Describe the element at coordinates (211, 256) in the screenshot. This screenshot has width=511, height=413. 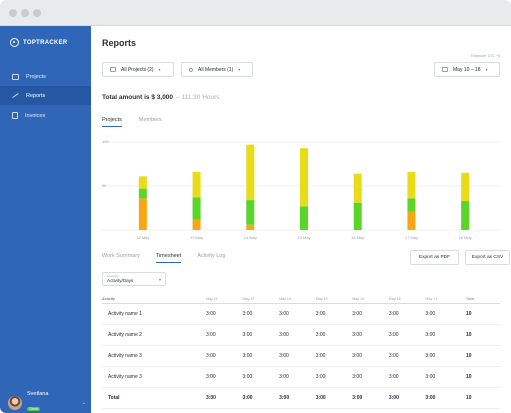
I see `tab-activity-log: Activity Log` at that location.